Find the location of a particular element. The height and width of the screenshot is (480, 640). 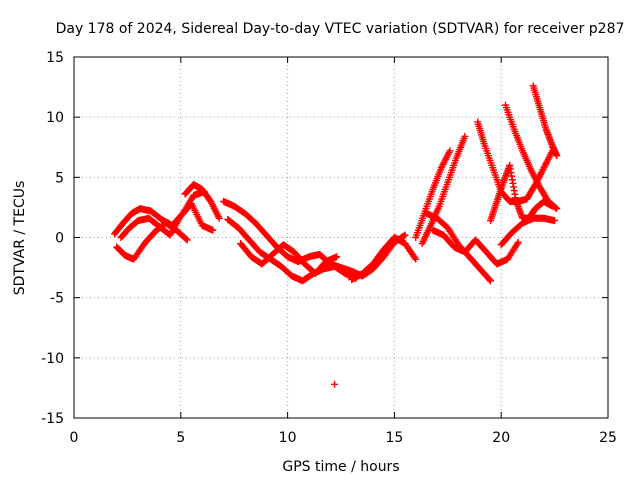

data-point-trace-d is located at coordinates (219, 218).